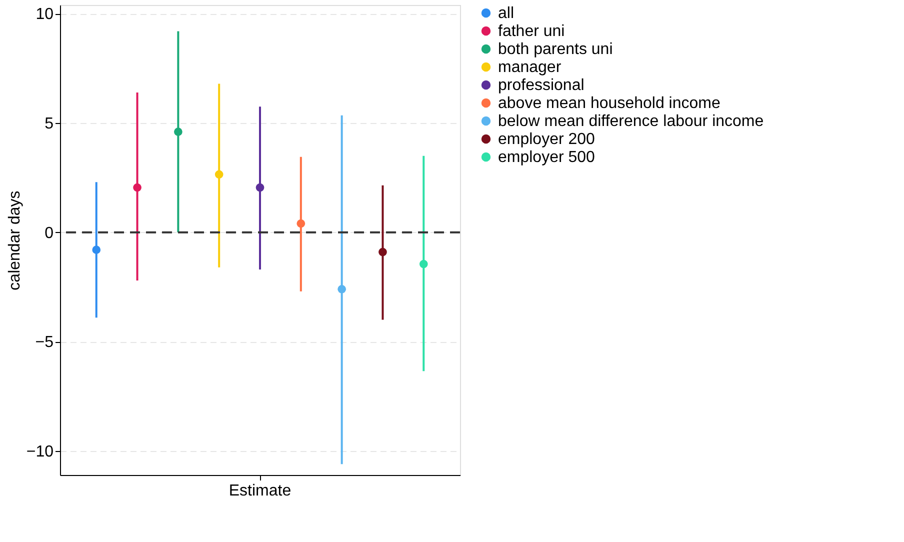 Image resolution: width=904 pixels, height=542 pixels. I want to click on y-tick-label: 5, so click(49, 124).